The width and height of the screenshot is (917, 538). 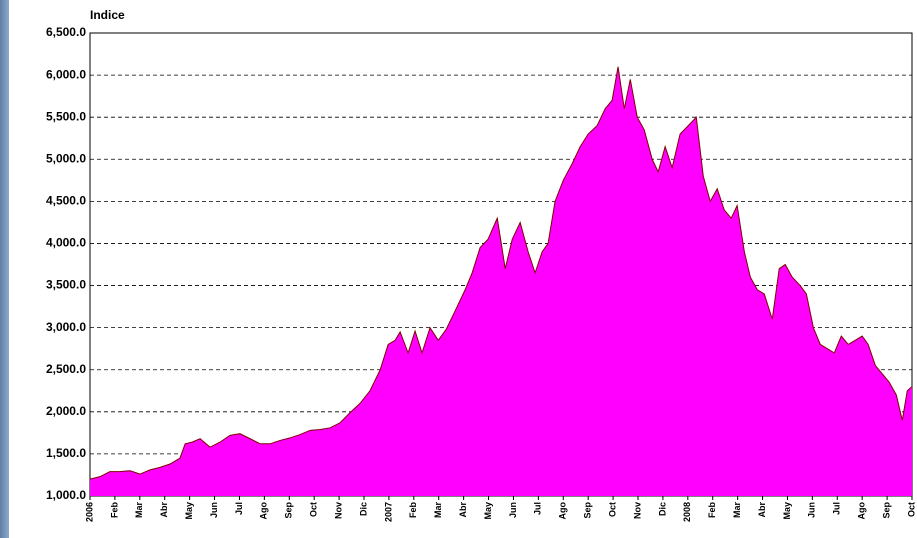 I want to click on axis-title: Indice, so click(x=107, y=15).